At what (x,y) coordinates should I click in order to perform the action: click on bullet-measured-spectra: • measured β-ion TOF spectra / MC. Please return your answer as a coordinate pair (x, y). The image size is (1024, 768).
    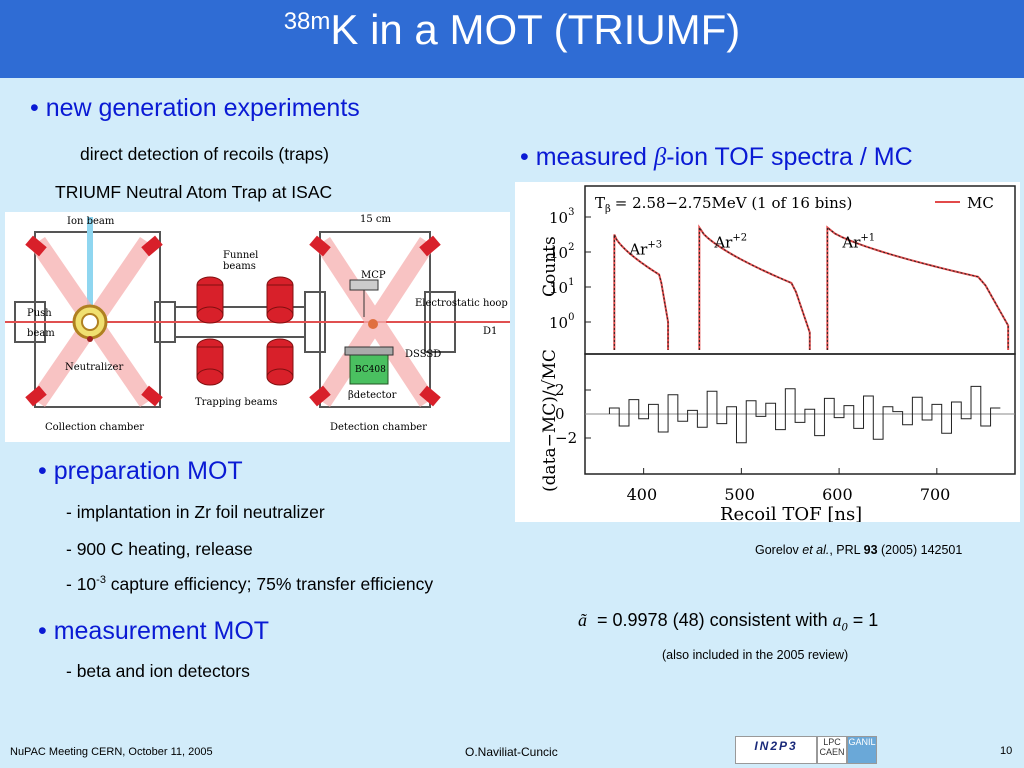
    Looking at the image, I should click on (716, 157).